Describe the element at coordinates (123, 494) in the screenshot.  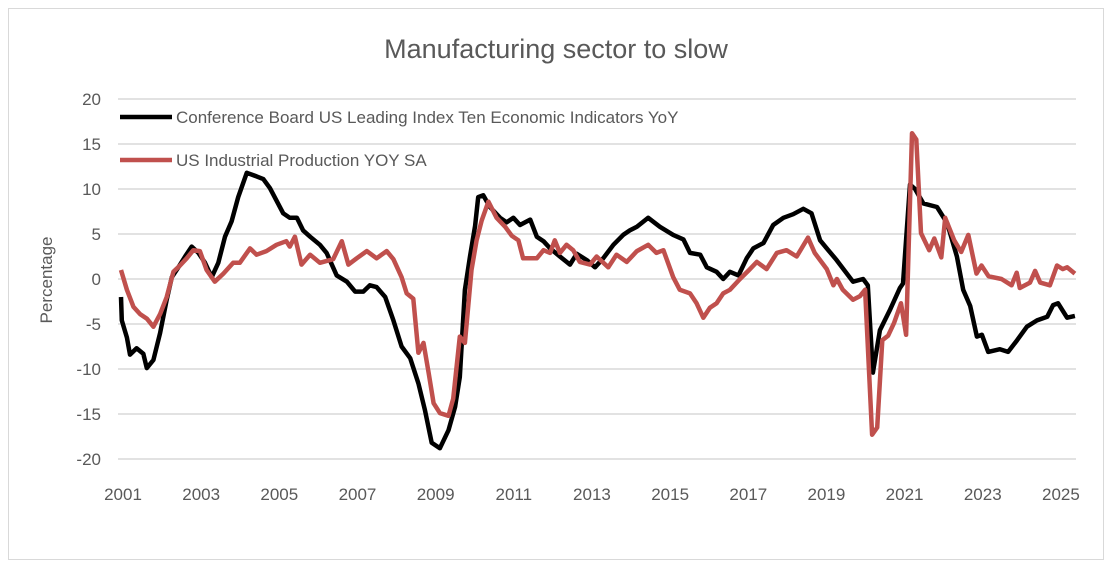
I see `x-tick-label: 2001` at that location.